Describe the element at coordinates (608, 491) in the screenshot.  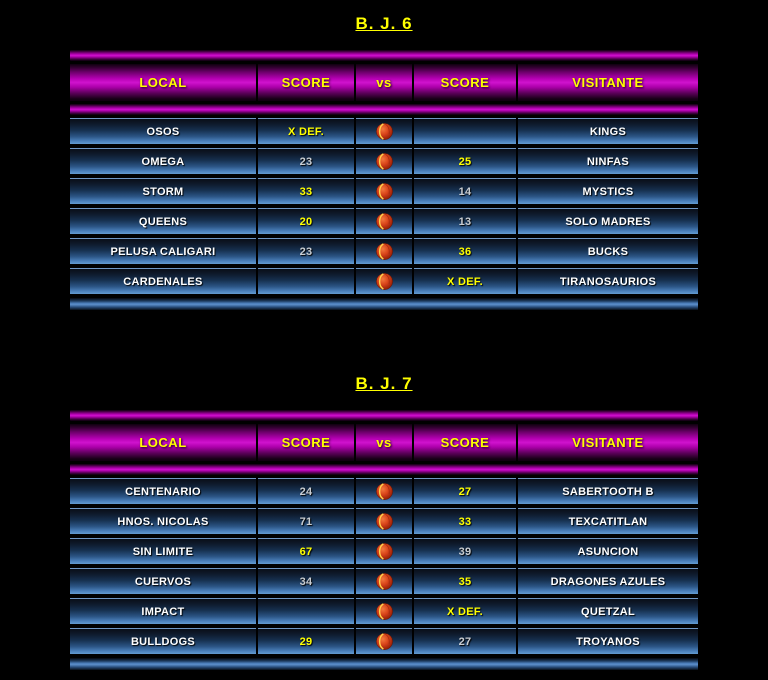
I see `visitor-team: SABERTOOTH B` at that location.